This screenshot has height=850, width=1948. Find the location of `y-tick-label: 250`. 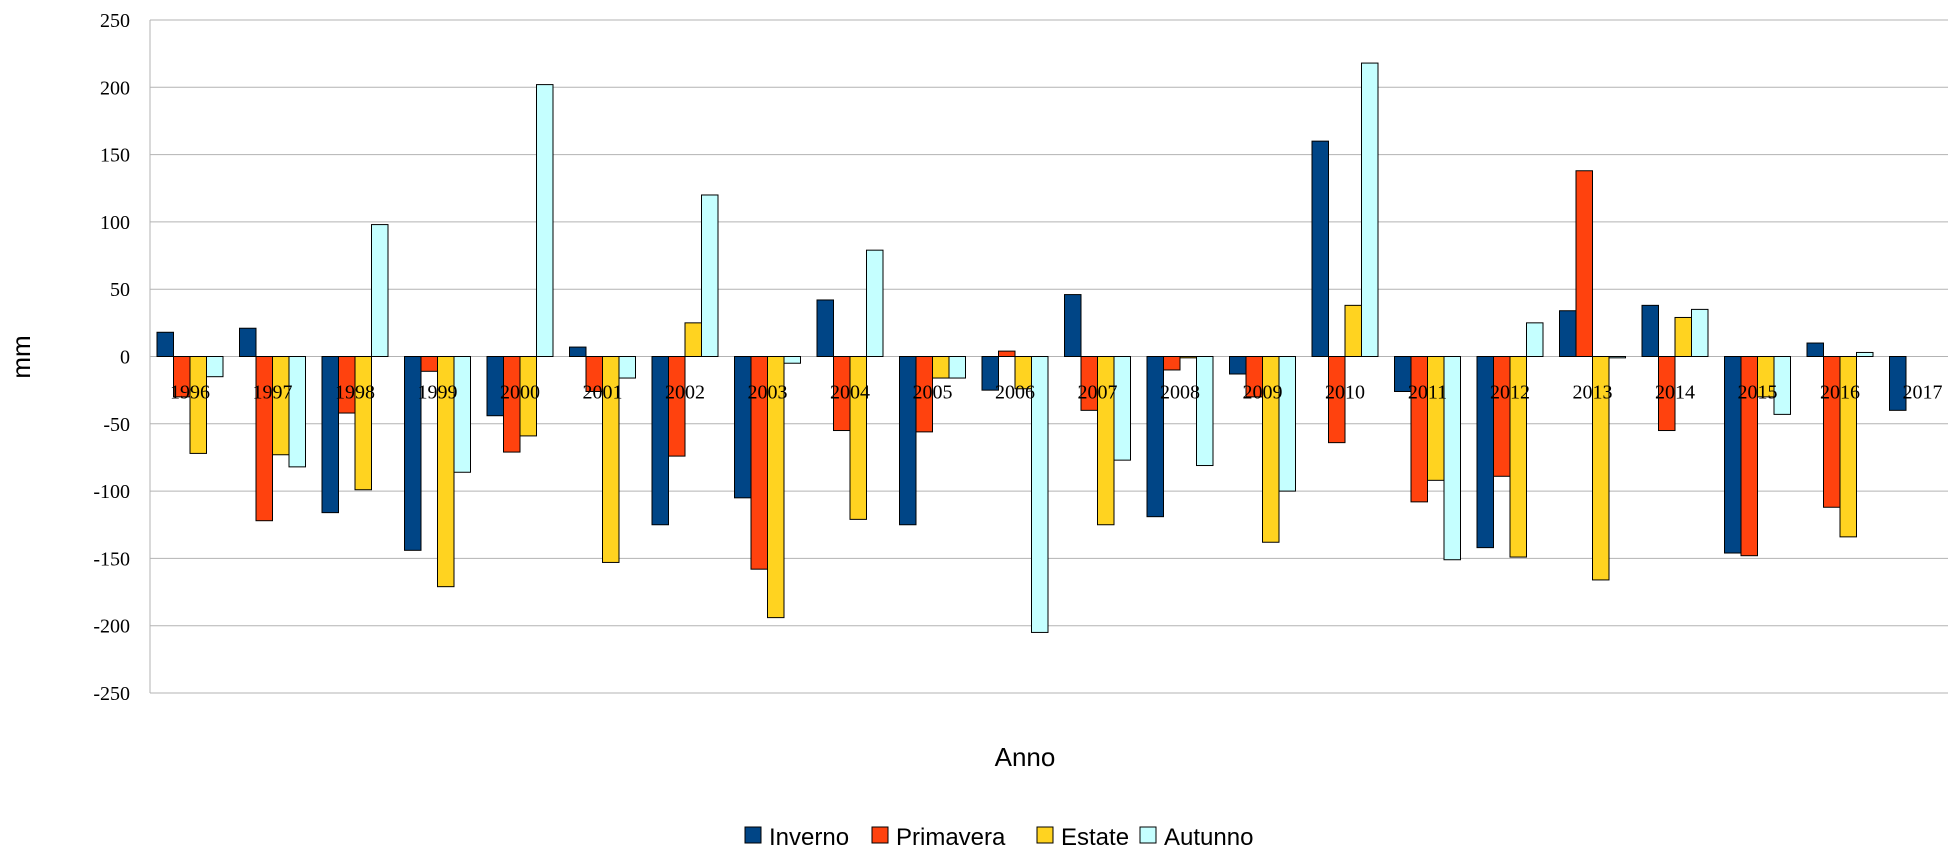

y-tick-label: 250 is located at coordinates (115, 21).